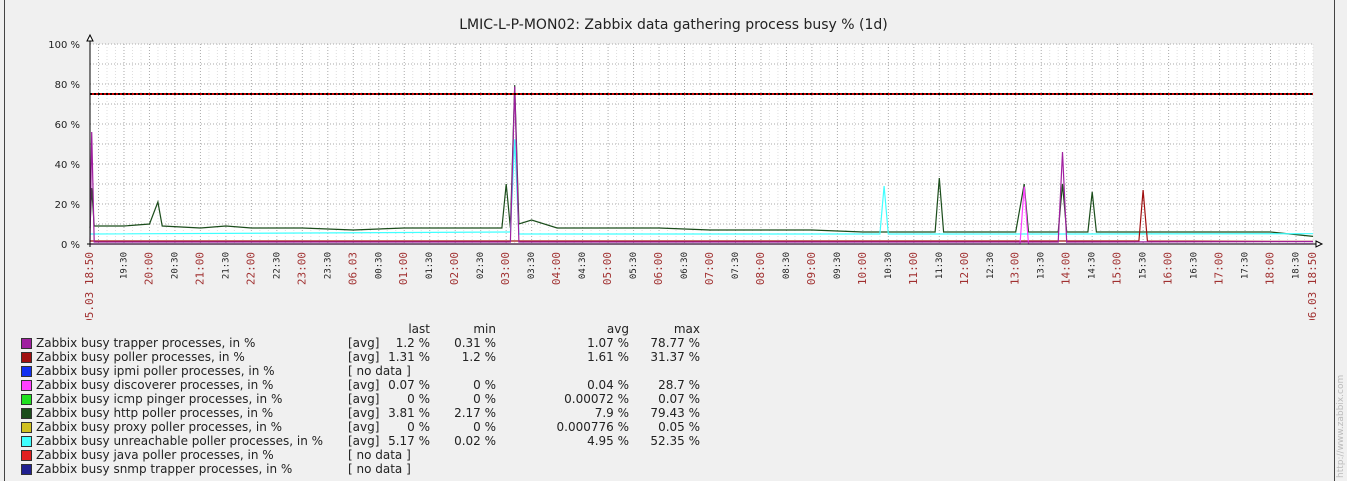  Describe the element at coordinates (634, 265) in the screenshot. I see `x-tick-label: 05:30` at that location.